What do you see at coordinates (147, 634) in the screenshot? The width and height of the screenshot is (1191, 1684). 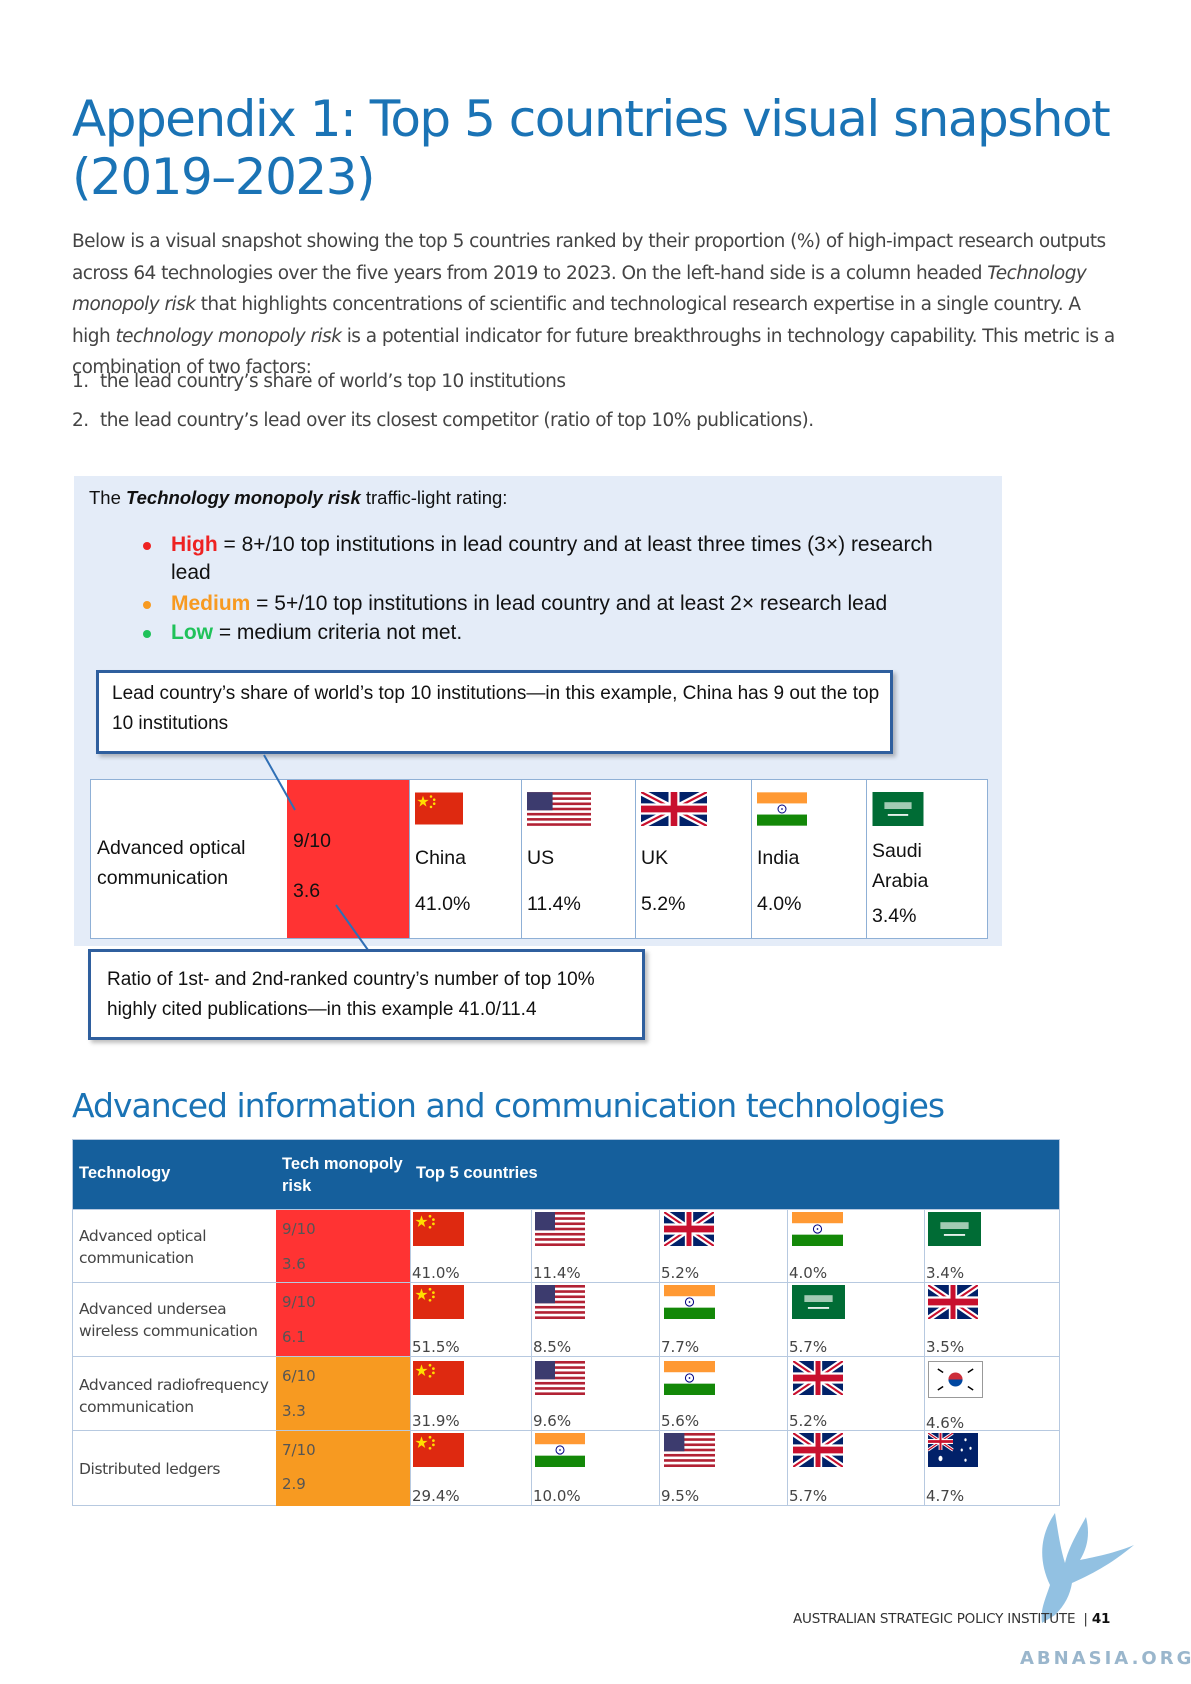 I see `bullet-dot-low` at bounding box center [147, 634].